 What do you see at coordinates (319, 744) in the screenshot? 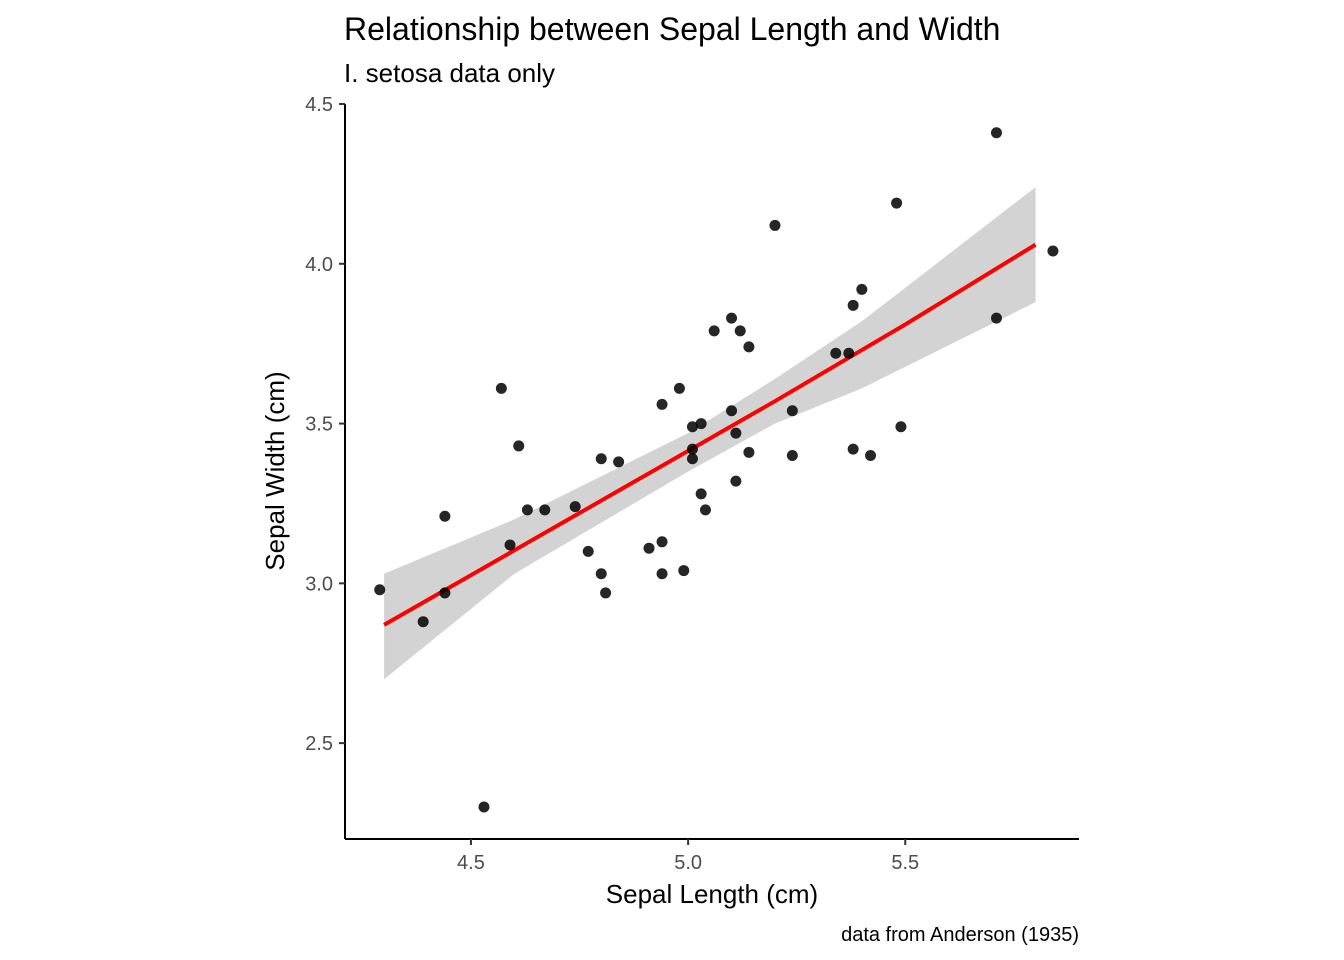
I see `y-tick-label: 2.5` at bounding box center [319, 744].